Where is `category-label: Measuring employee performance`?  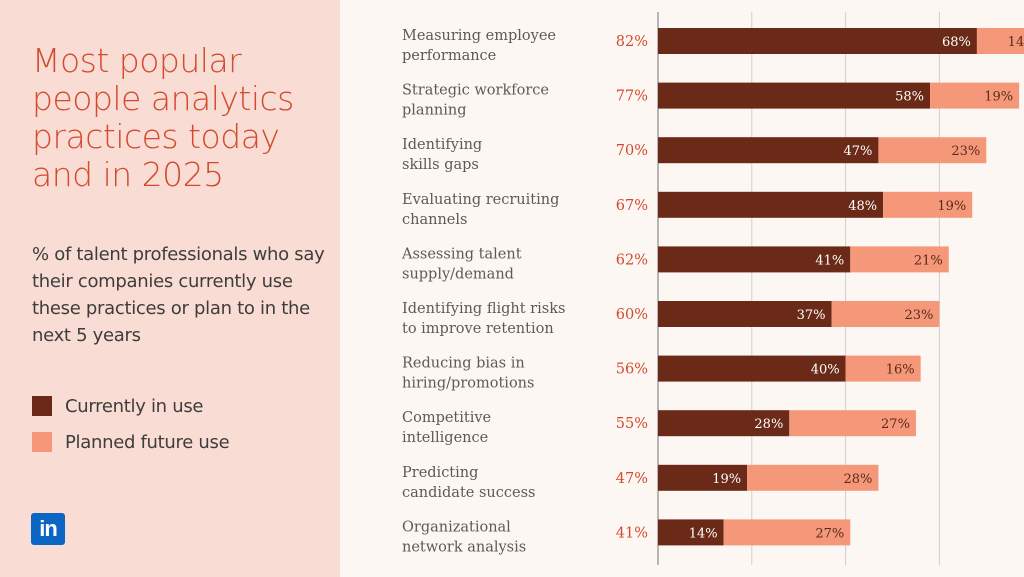
category-label: Measuring employee performance is located at coordinates (479, 46).